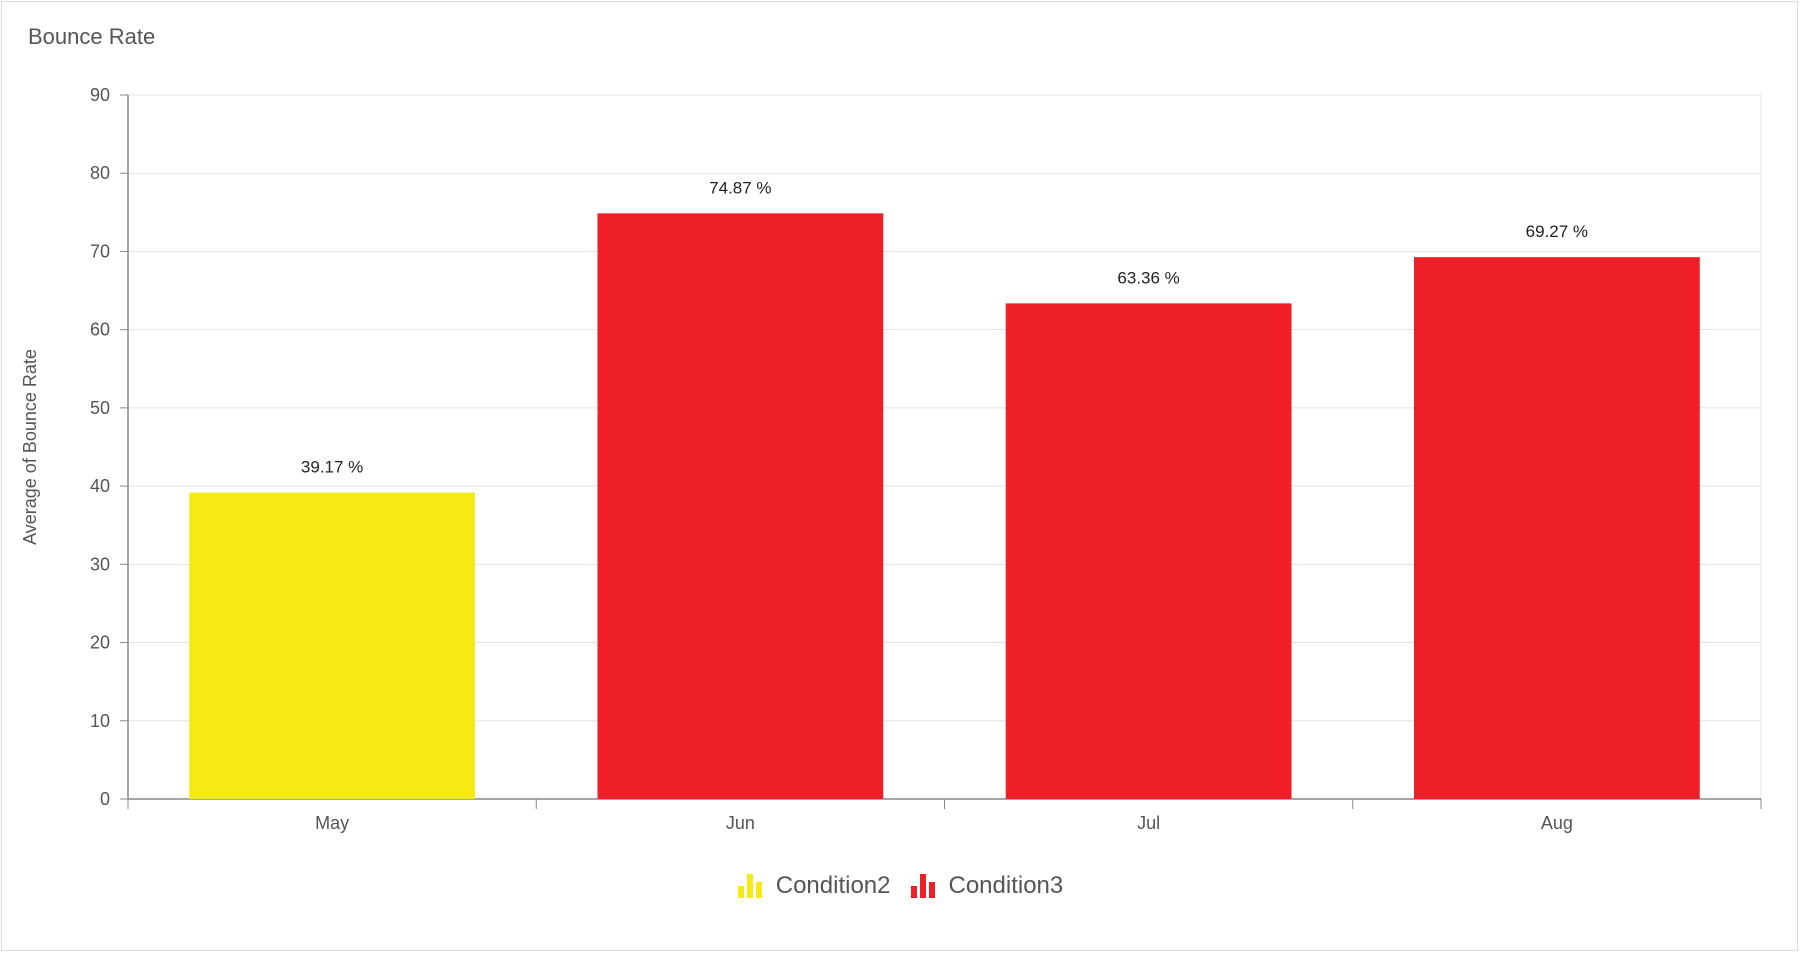 The image size is (1801, 954). What do you see at coordinates (332, 467) in the screenshot?
I see `data-label: 39.17 %` at bounding box center [332, 467].